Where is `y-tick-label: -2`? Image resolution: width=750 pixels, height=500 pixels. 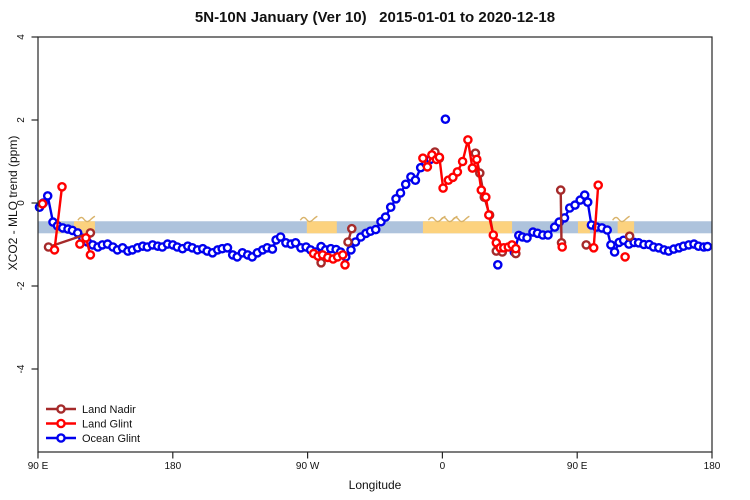
y-tick-label: -2 is located at coordinates (21, 285).